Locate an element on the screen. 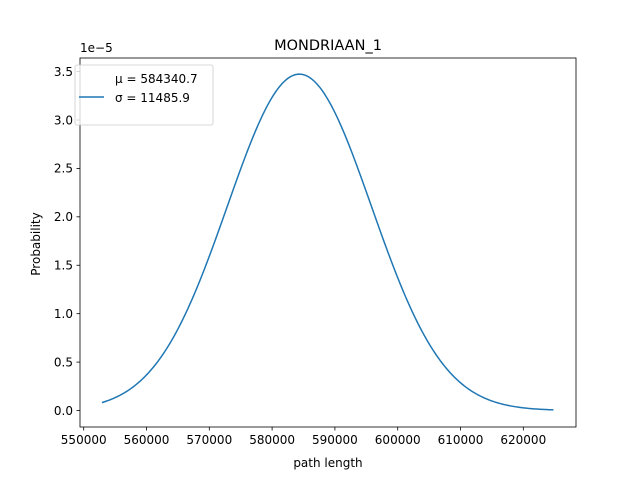 This screenshot has height=480, width=640. x-tick-label-3: 580000 is located at coordinates (272, 440).